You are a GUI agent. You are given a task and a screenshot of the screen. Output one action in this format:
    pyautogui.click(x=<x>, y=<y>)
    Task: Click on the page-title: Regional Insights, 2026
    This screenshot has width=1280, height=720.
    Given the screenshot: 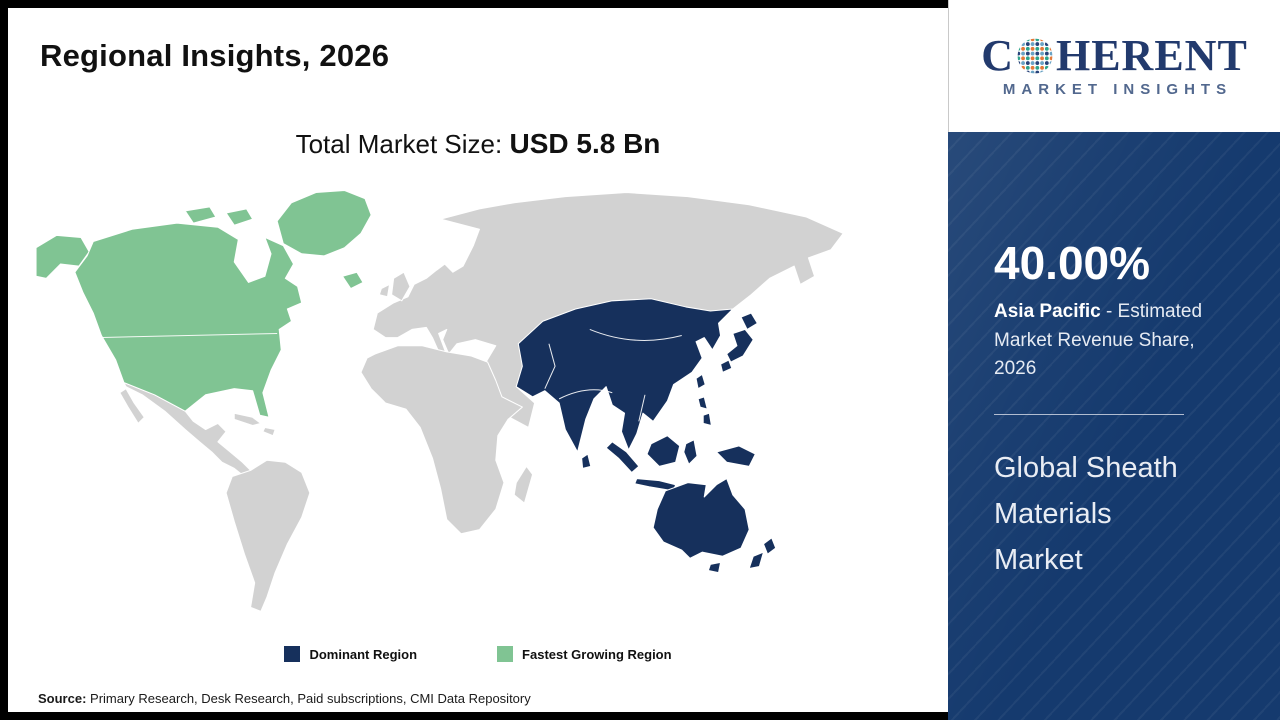 What is the action you would take?
    pyautogui.click(x=215, y=55)
    